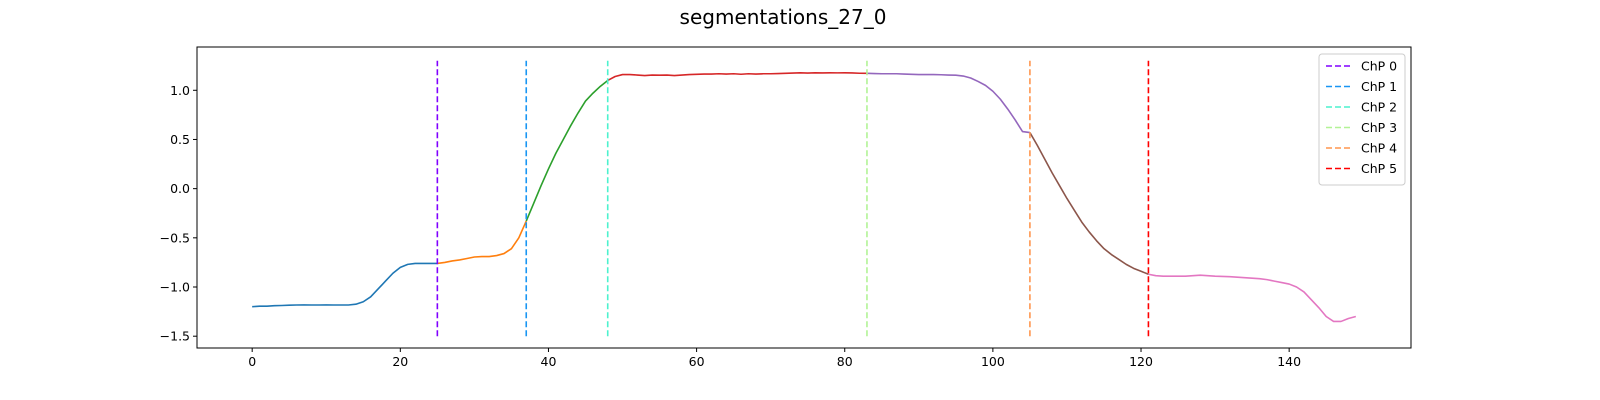 This screenshot has width=1600, height=400. What do you see at coordinates (180, 139) in the screenshot?
I see `y-tick-label: 0.5` at bounding box center [180, 139].